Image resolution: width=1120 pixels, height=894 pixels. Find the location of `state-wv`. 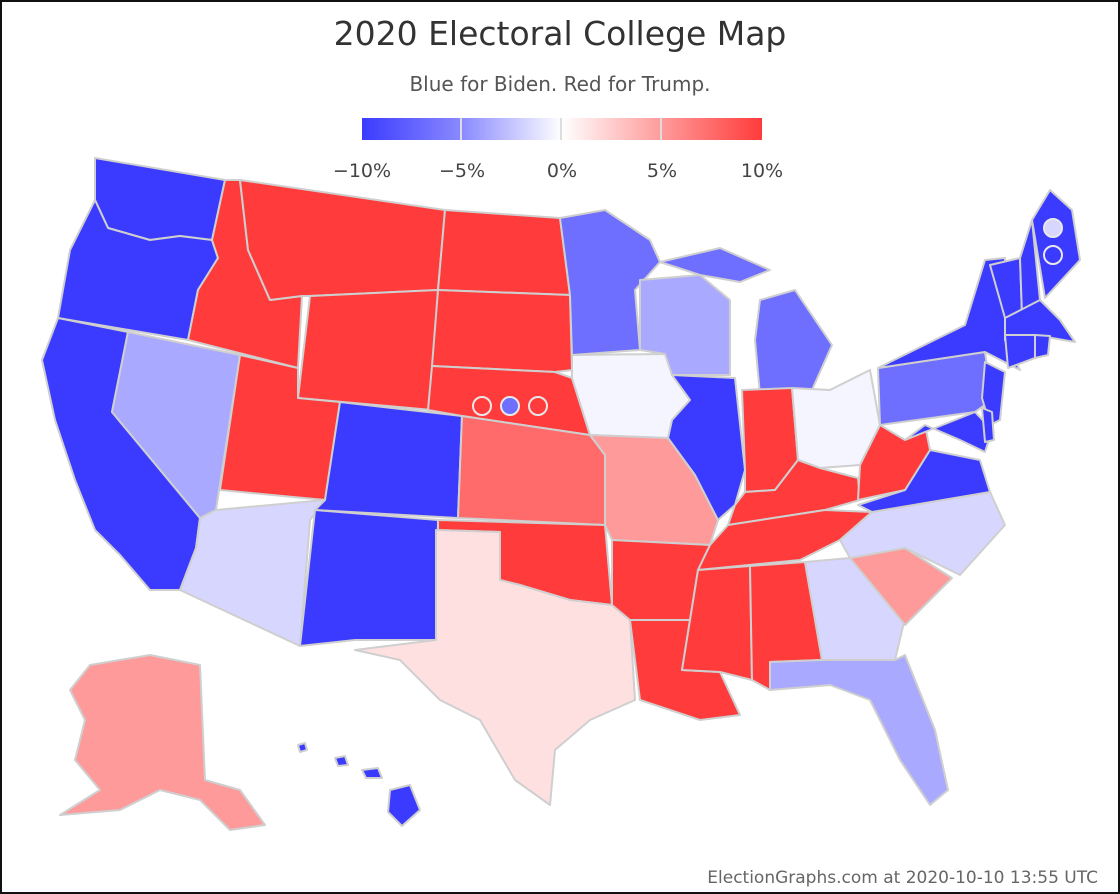

state-wv is located at coordinates (894, 462).